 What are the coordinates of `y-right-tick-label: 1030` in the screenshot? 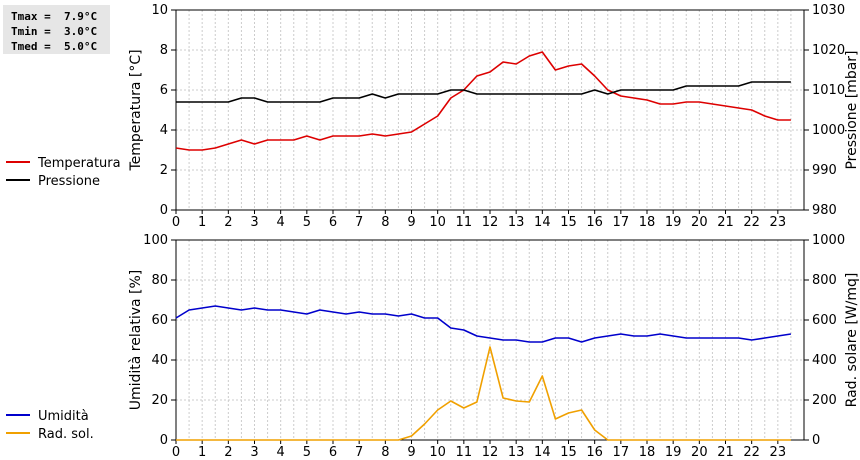 It's located at (828, 10).